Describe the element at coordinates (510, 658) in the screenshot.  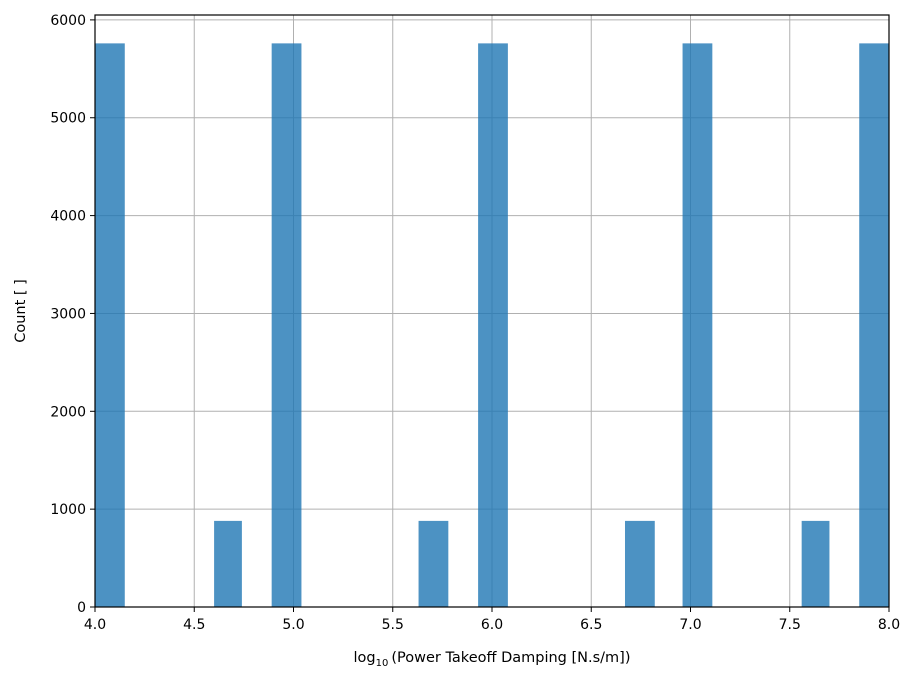
I see `x-axis-label-rest: (Power Takeoff Damping [N.s/m])` at that location.